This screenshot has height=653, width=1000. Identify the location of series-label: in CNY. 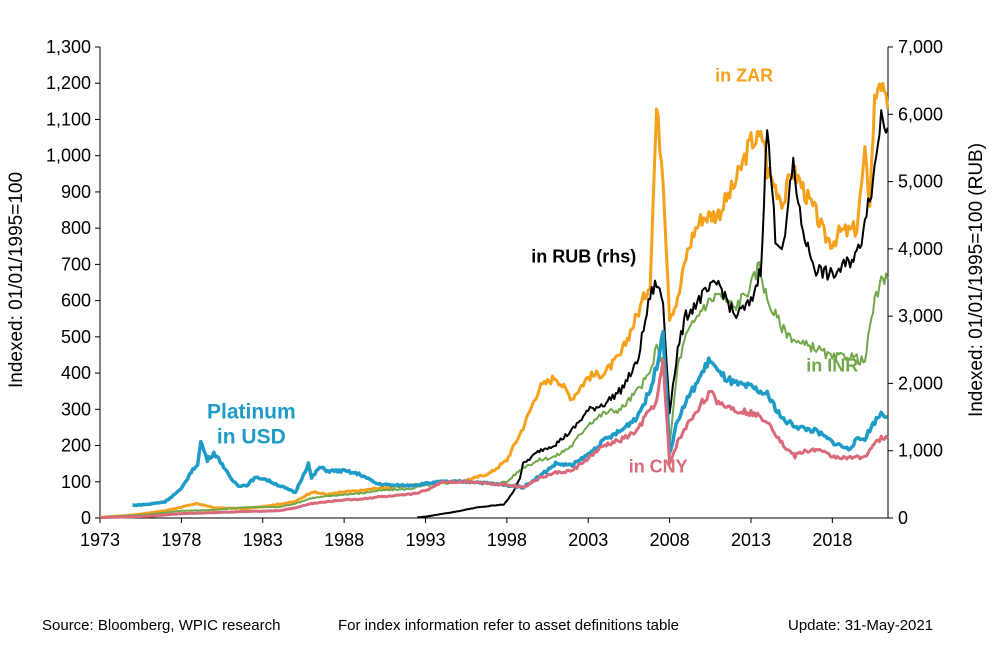
(658, 467).